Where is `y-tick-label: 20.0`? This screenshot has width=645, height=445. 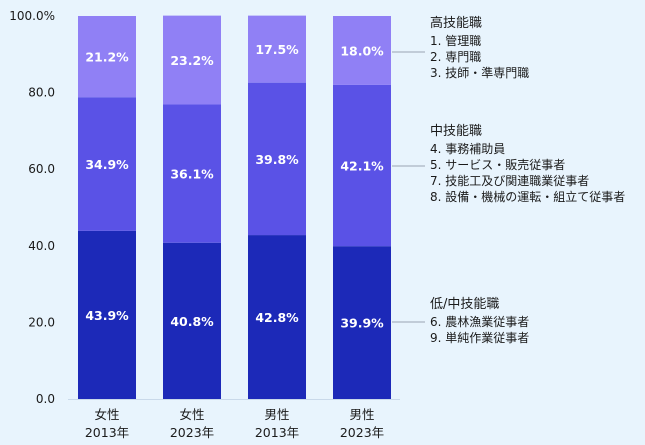 y-tick-label: 20.0 is located at coordinates (41, 322).